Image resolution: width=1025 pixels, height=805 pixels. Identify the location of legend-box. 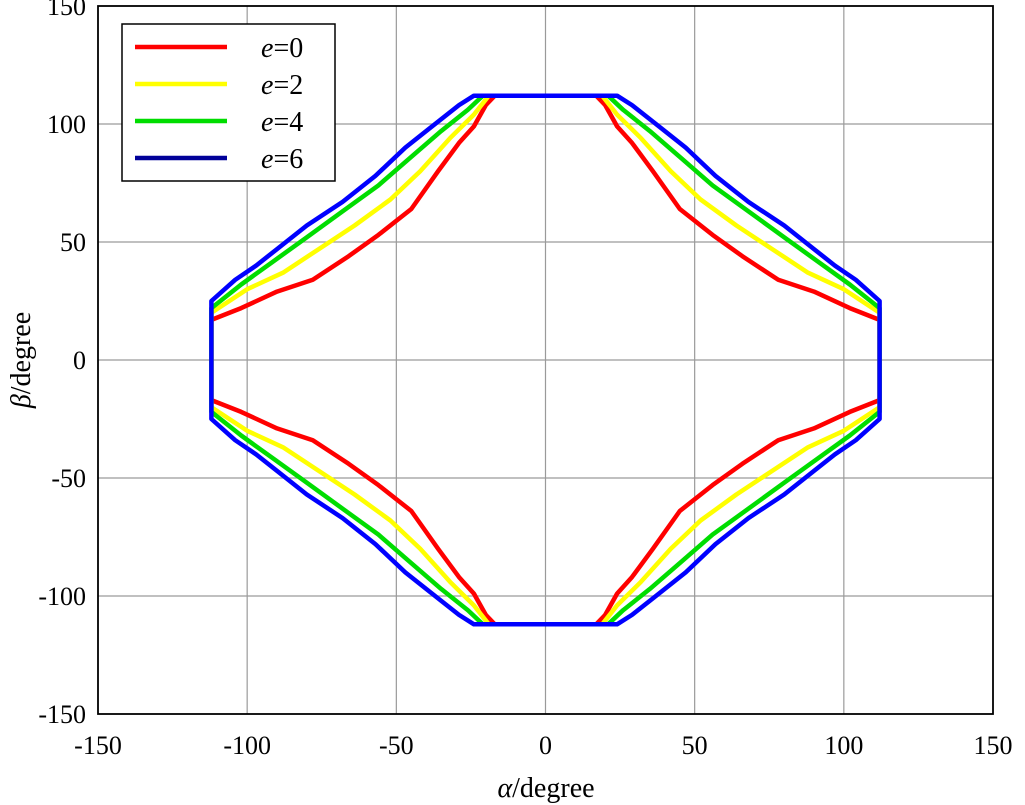
(228, 102).